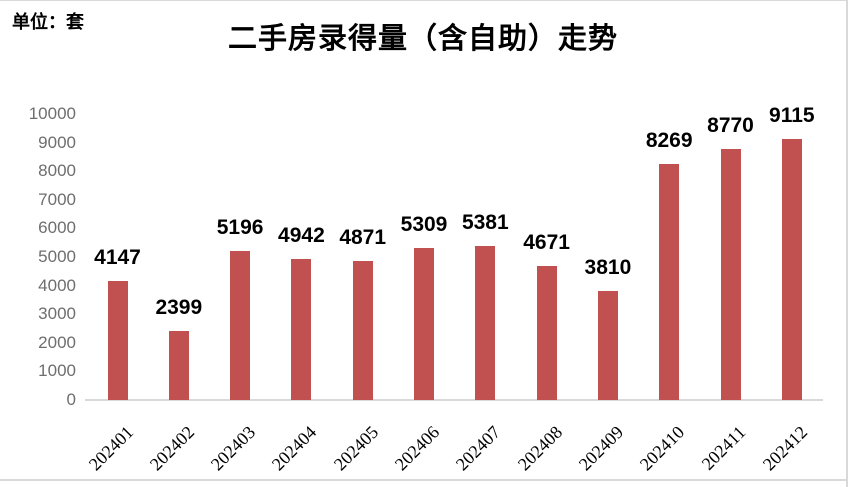 The width and height of the screenshot is (848, 487). What do you see at coordinates (57, 142) in the screenshot?
I see `y-axis-tick-label: 9000` at bounding box center [57, 142].